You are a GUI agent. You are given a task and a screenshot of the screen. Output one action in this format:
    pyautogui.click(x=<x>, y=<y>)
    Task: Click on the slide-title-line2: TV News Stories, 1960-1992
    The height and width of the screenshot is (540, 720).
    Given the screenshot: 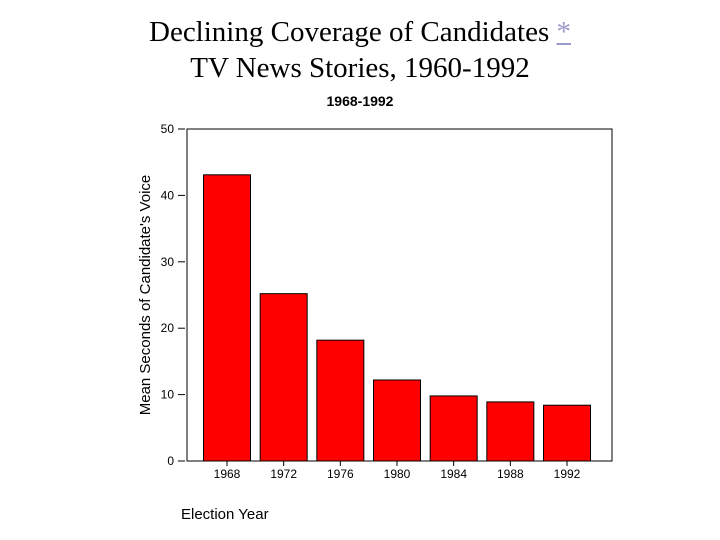 What is the action you would take?
    pyautogui.click(x=360, y=68)
    